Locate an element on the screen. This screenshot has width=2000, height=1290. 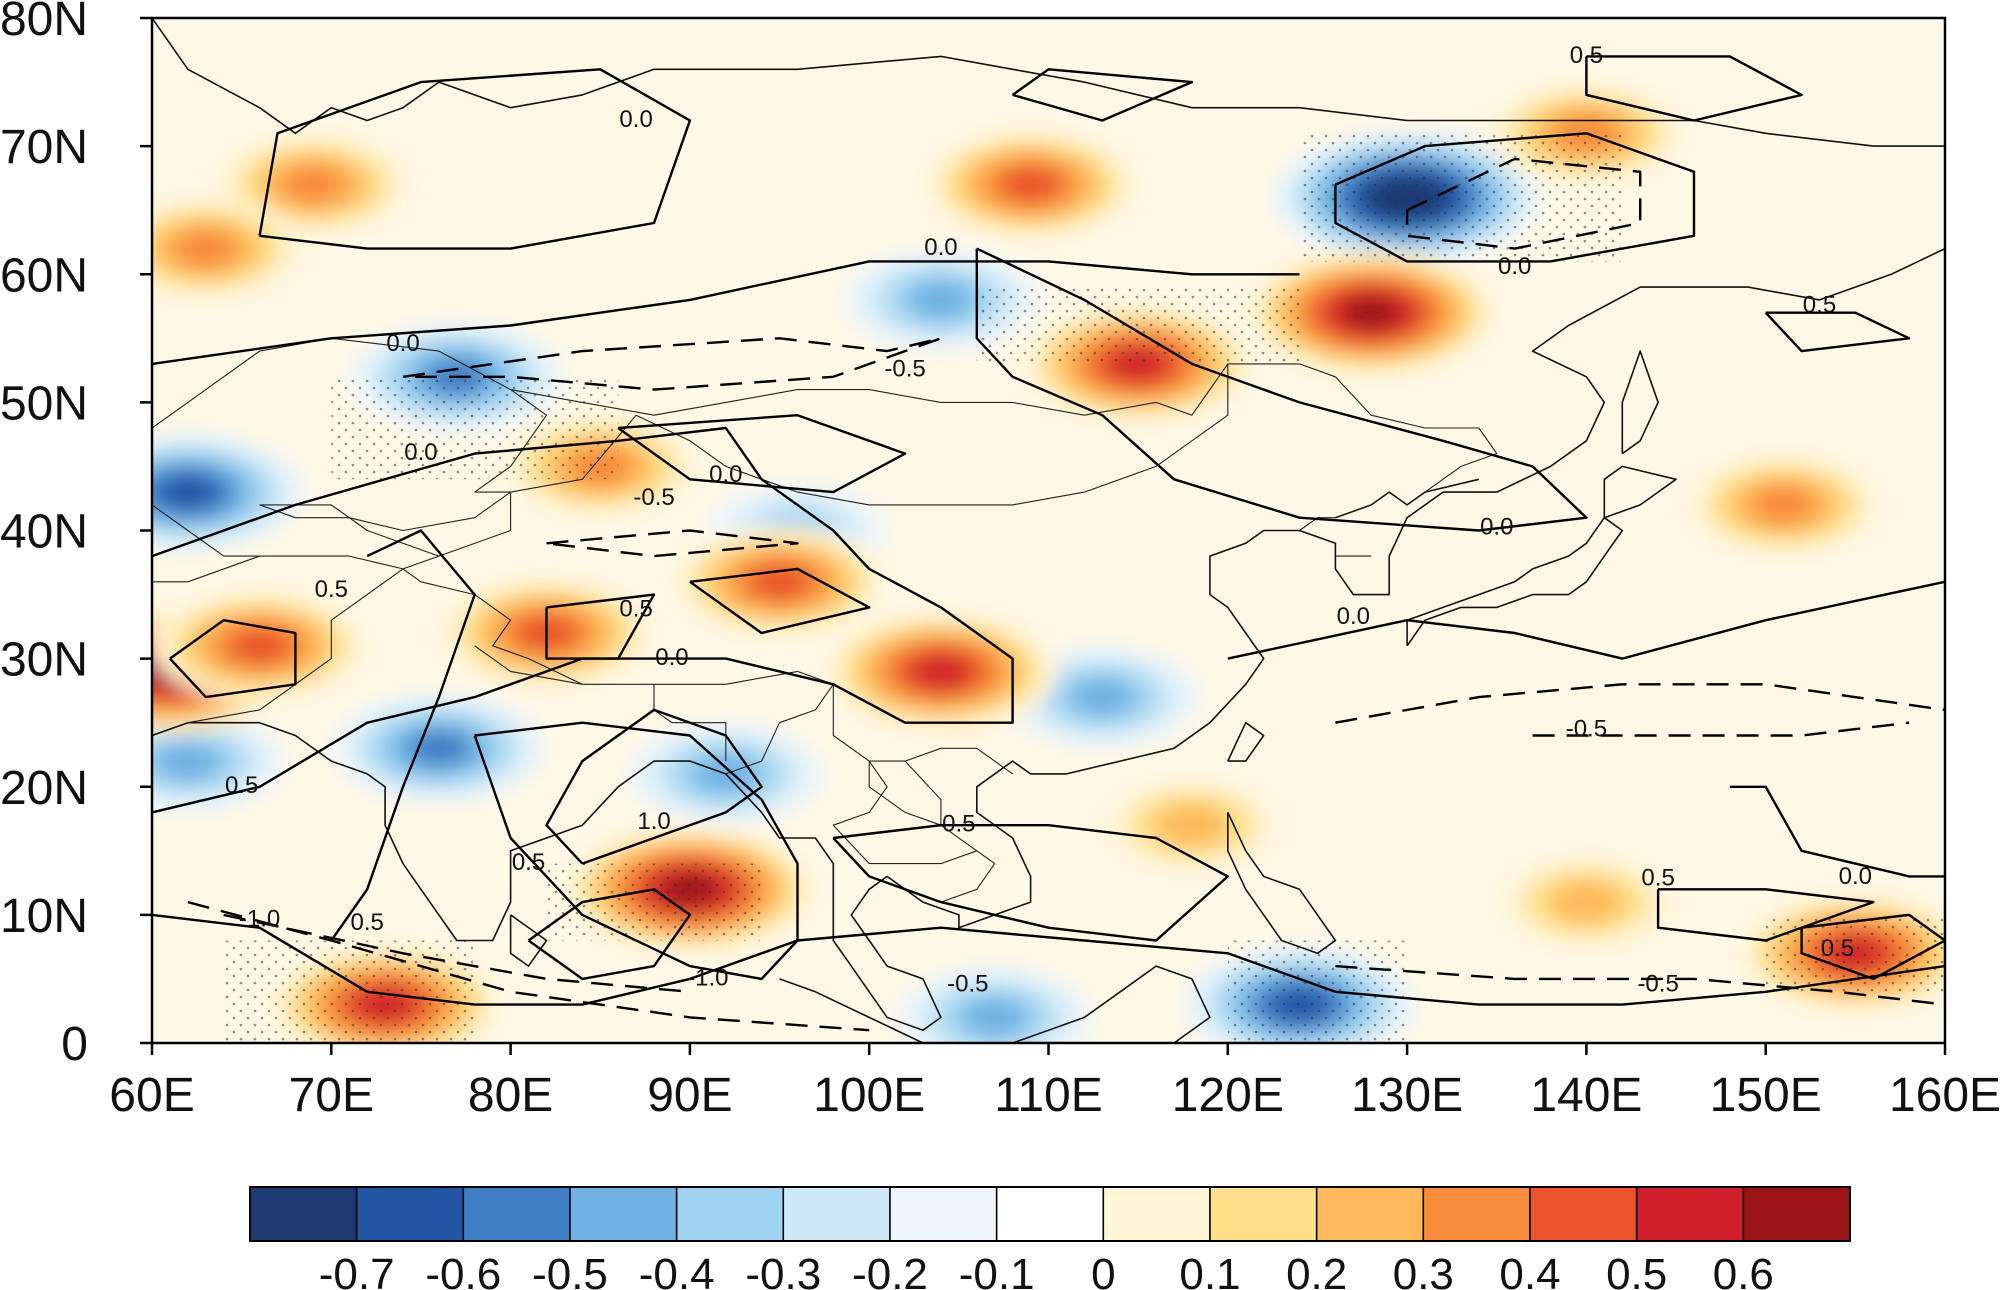
colorbar-label: -0.7 is located at coordinates (357, 1270).